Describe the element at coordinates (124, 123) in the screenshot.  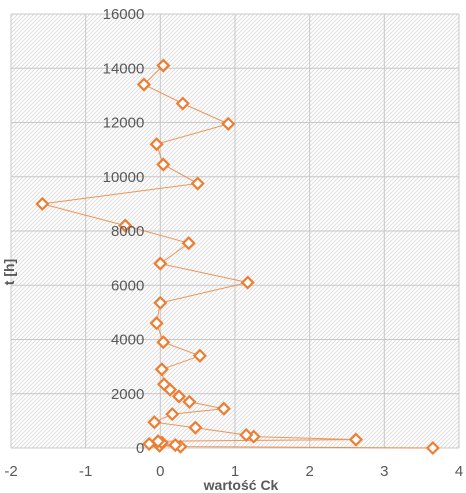
I see `y-tick-label: 12000` at that location.